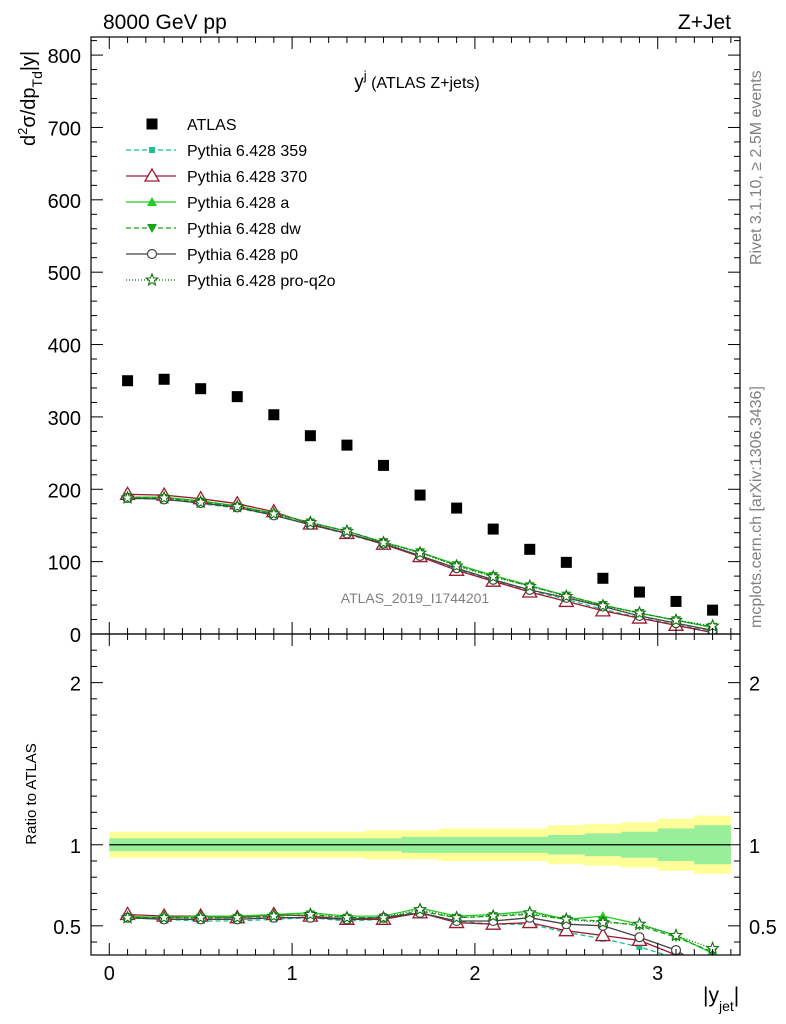 This screenshot has height=1024, width=786. What do you see at coordinates (64, 274) in the screenshot?
I see `main-y-tick-label: 500` at bounding box center [64, 274].